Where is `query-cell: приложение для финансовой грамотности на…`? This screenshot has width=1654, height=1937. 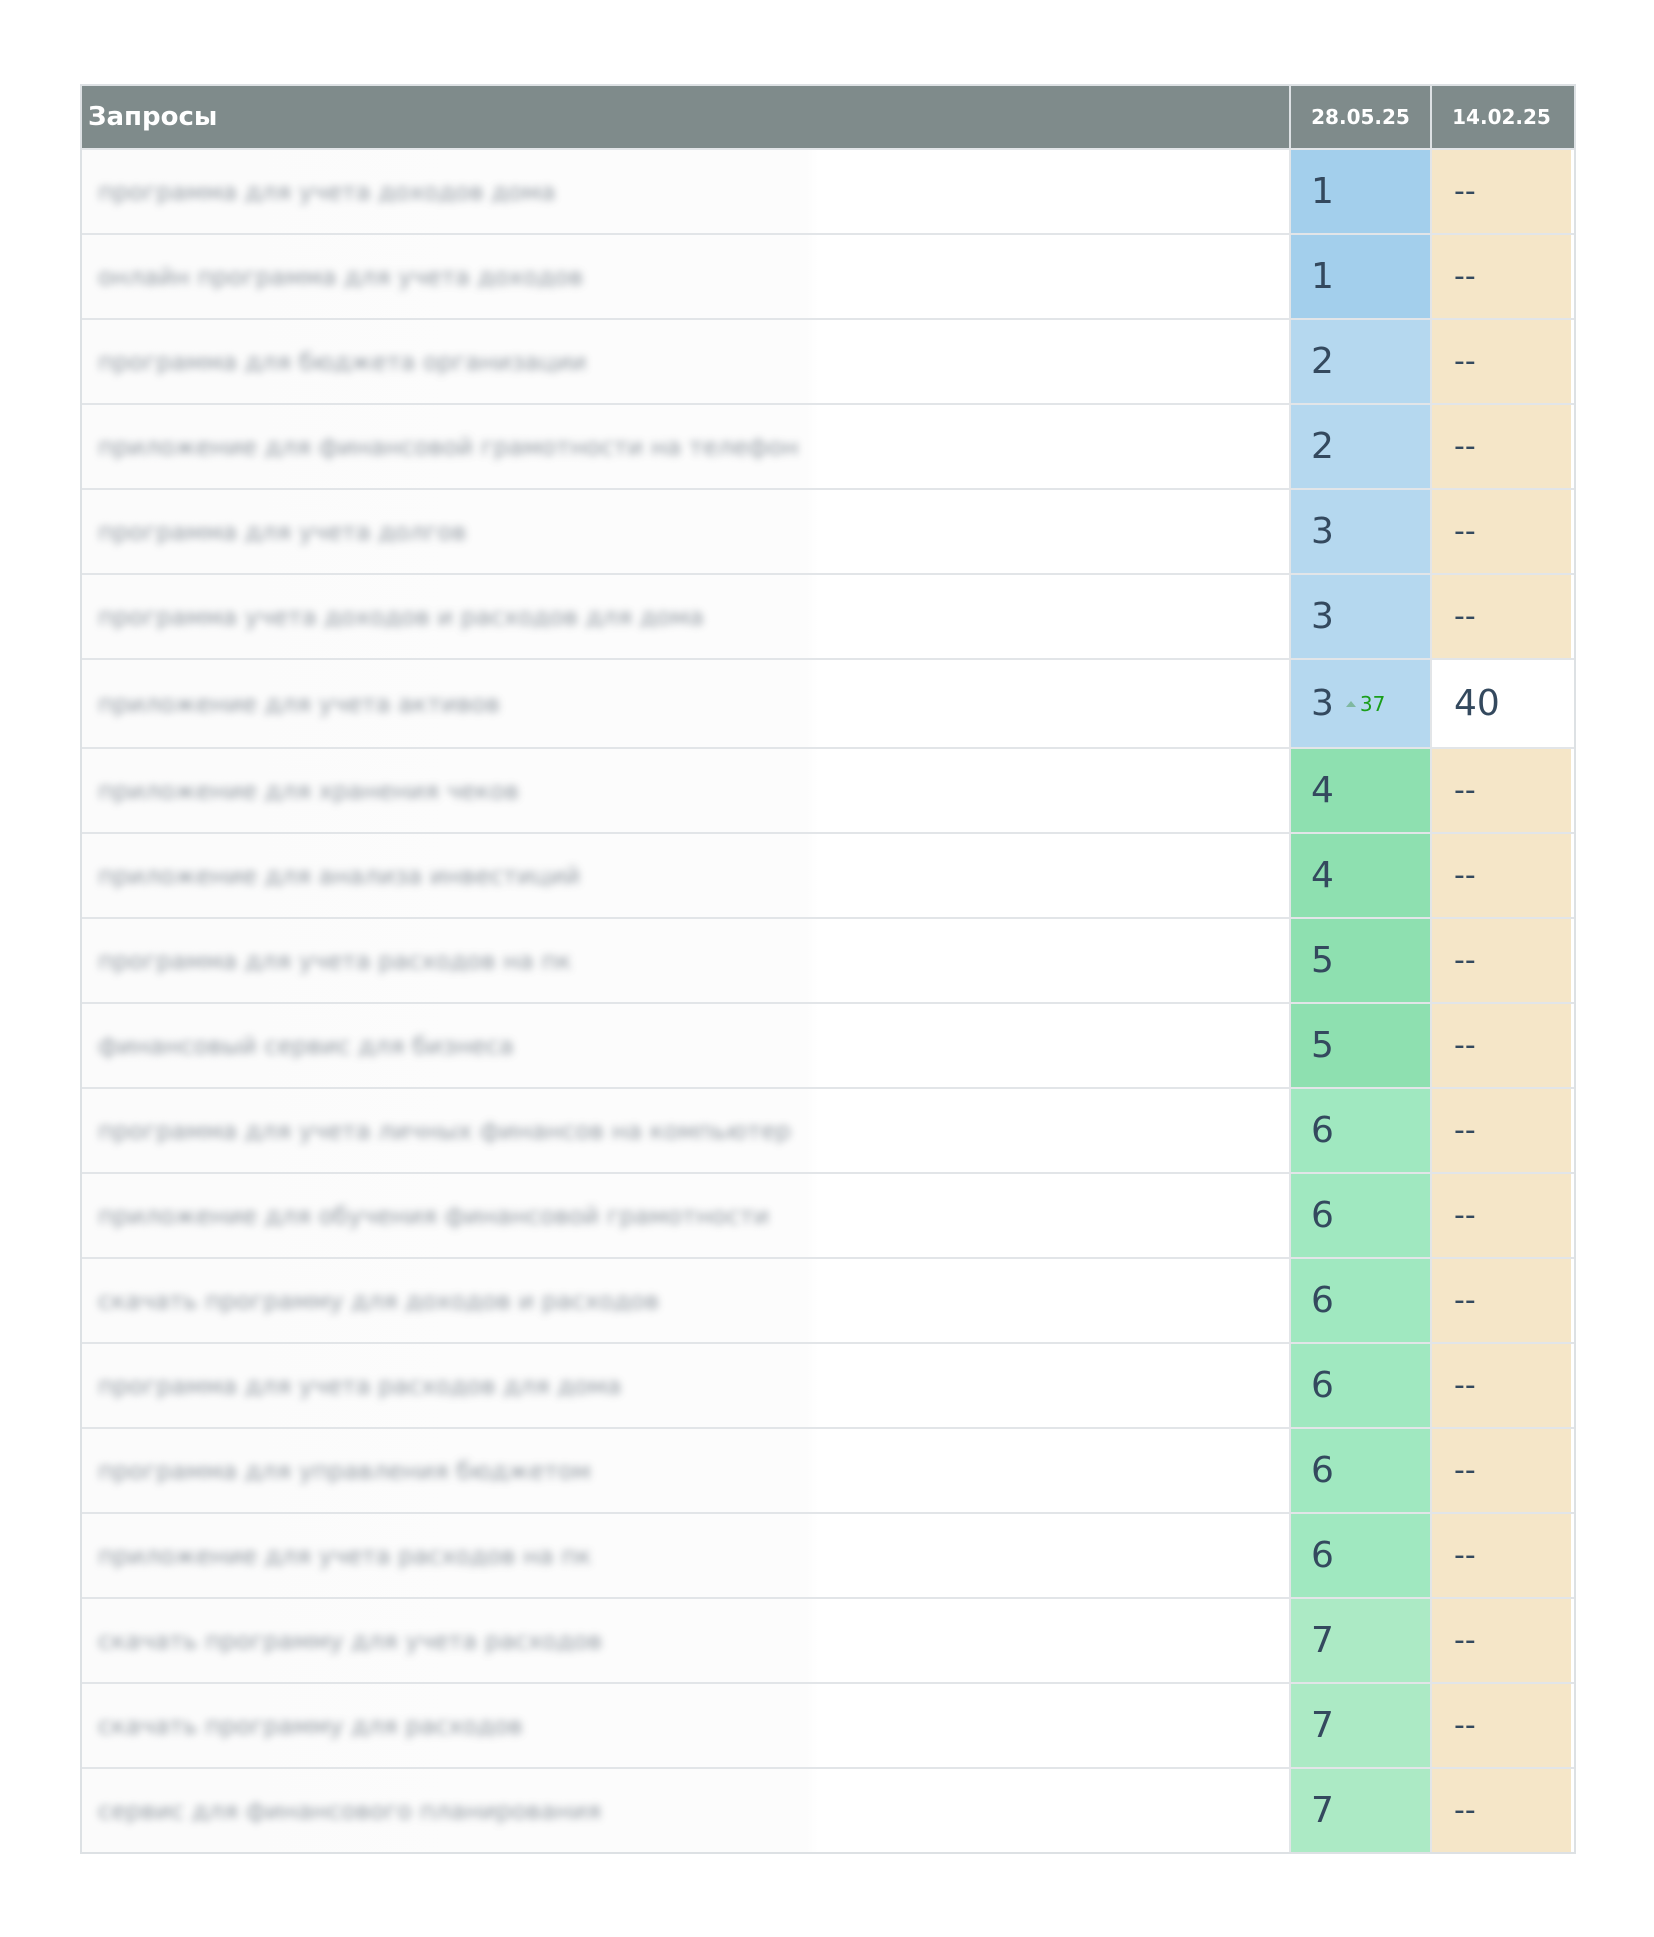
query-cell: приложение для финансовой грамотности на… is located at coordinates (685, 446).